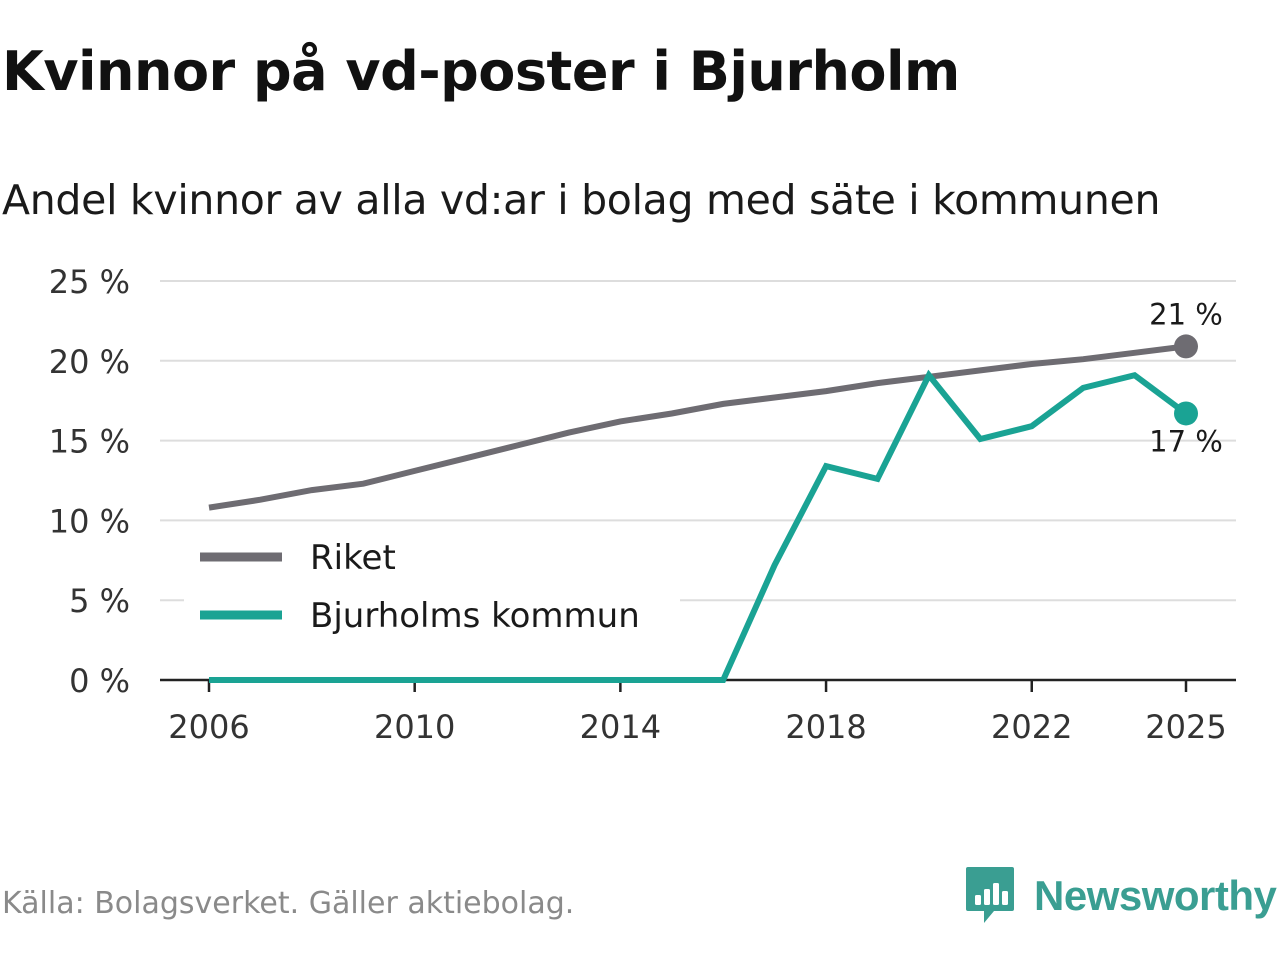 The image size is (1280, 960). What do you see at coordinates (89, 521) in the screenshot?
I see `y-tick-label: 10 %` at bounding box center [89, 521].